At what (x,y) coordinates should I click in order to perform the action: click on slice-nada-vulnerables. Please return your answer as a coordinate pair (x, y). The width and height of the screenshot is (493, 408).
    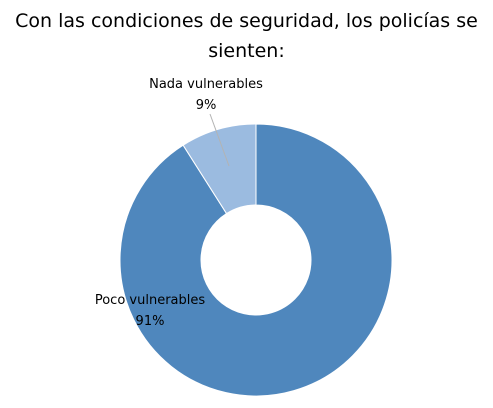
    Looking at the image, I should click on (219, 169).